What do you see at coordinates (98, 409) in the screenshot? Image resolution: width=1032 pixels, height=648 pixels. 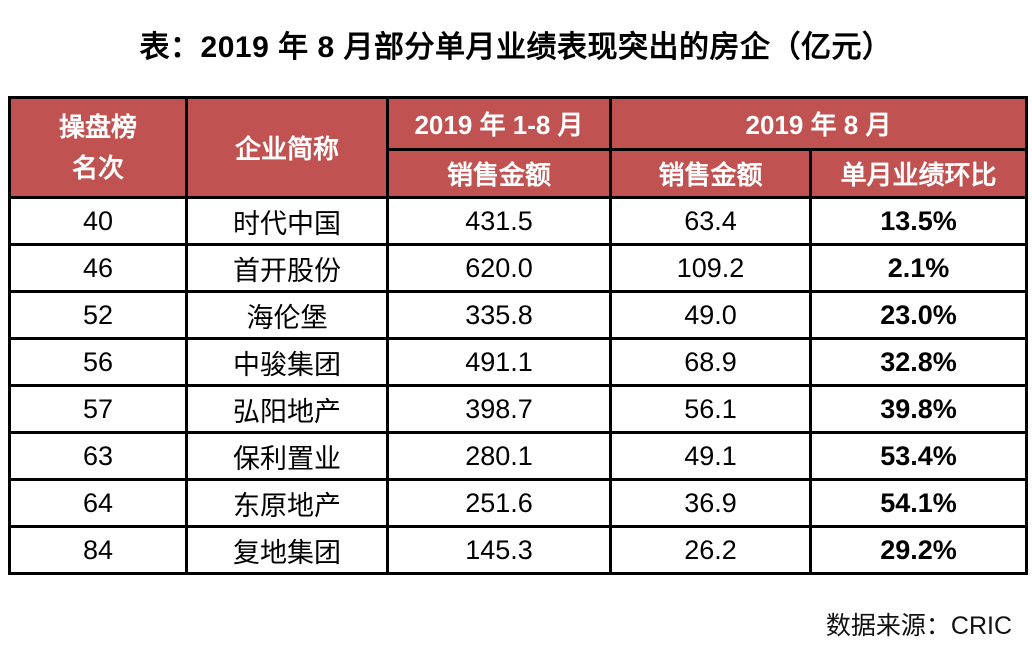 I see `rank-cell: 57` at bounding box center [98, 409].